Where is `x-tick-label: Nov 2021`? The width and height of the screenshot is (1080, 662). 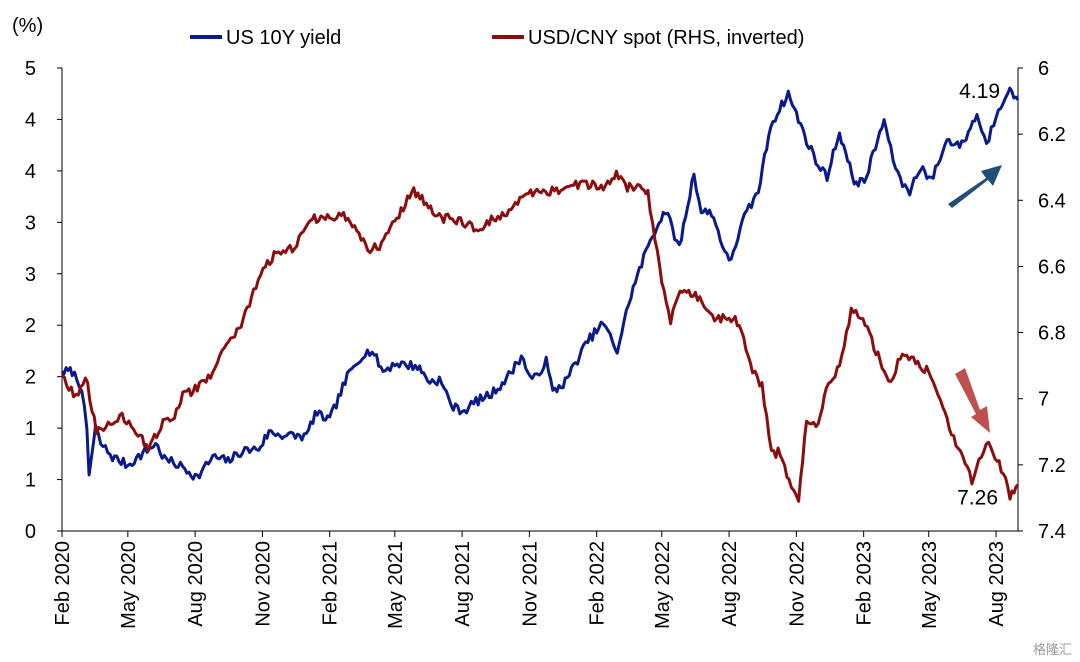
x-tick-label: Nov 2021 is located at coordinates (530, 584).